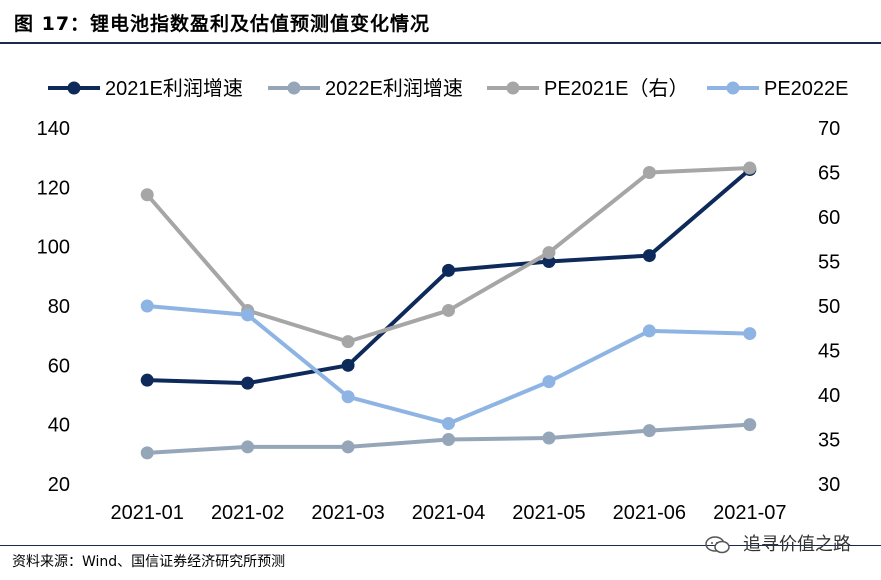 The width and height of the screenshot is (881, 580). I want to click on series-line, so click(448, 365).